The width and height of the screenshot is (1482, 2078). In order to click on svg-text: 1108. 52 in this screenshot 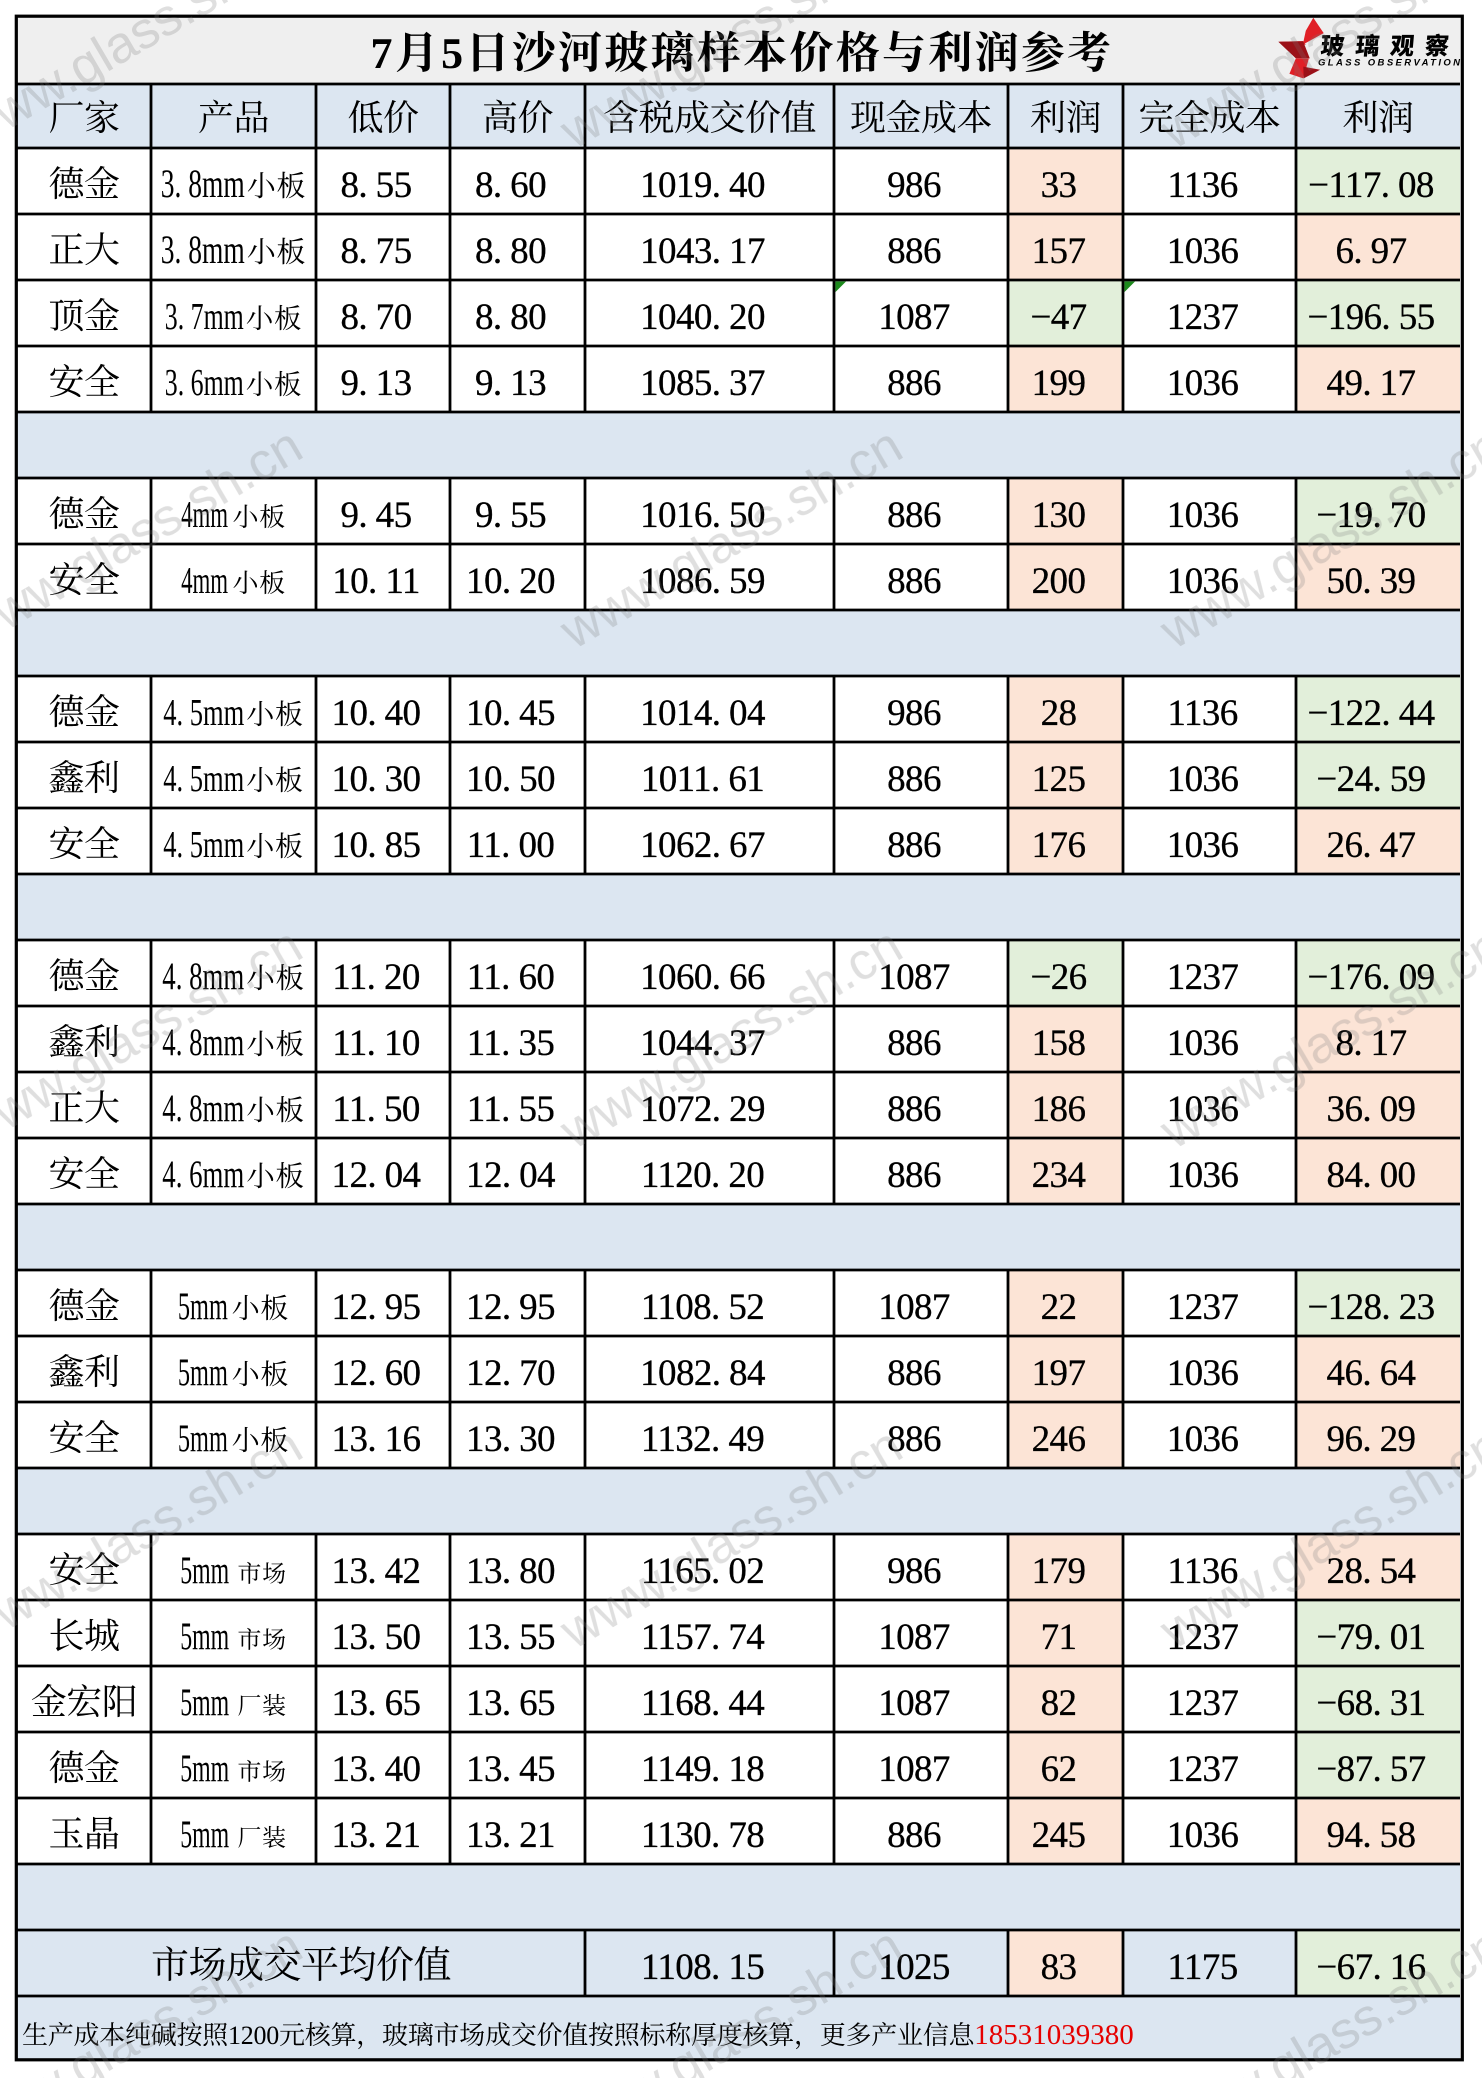, I will do `click(702, 1307)`.